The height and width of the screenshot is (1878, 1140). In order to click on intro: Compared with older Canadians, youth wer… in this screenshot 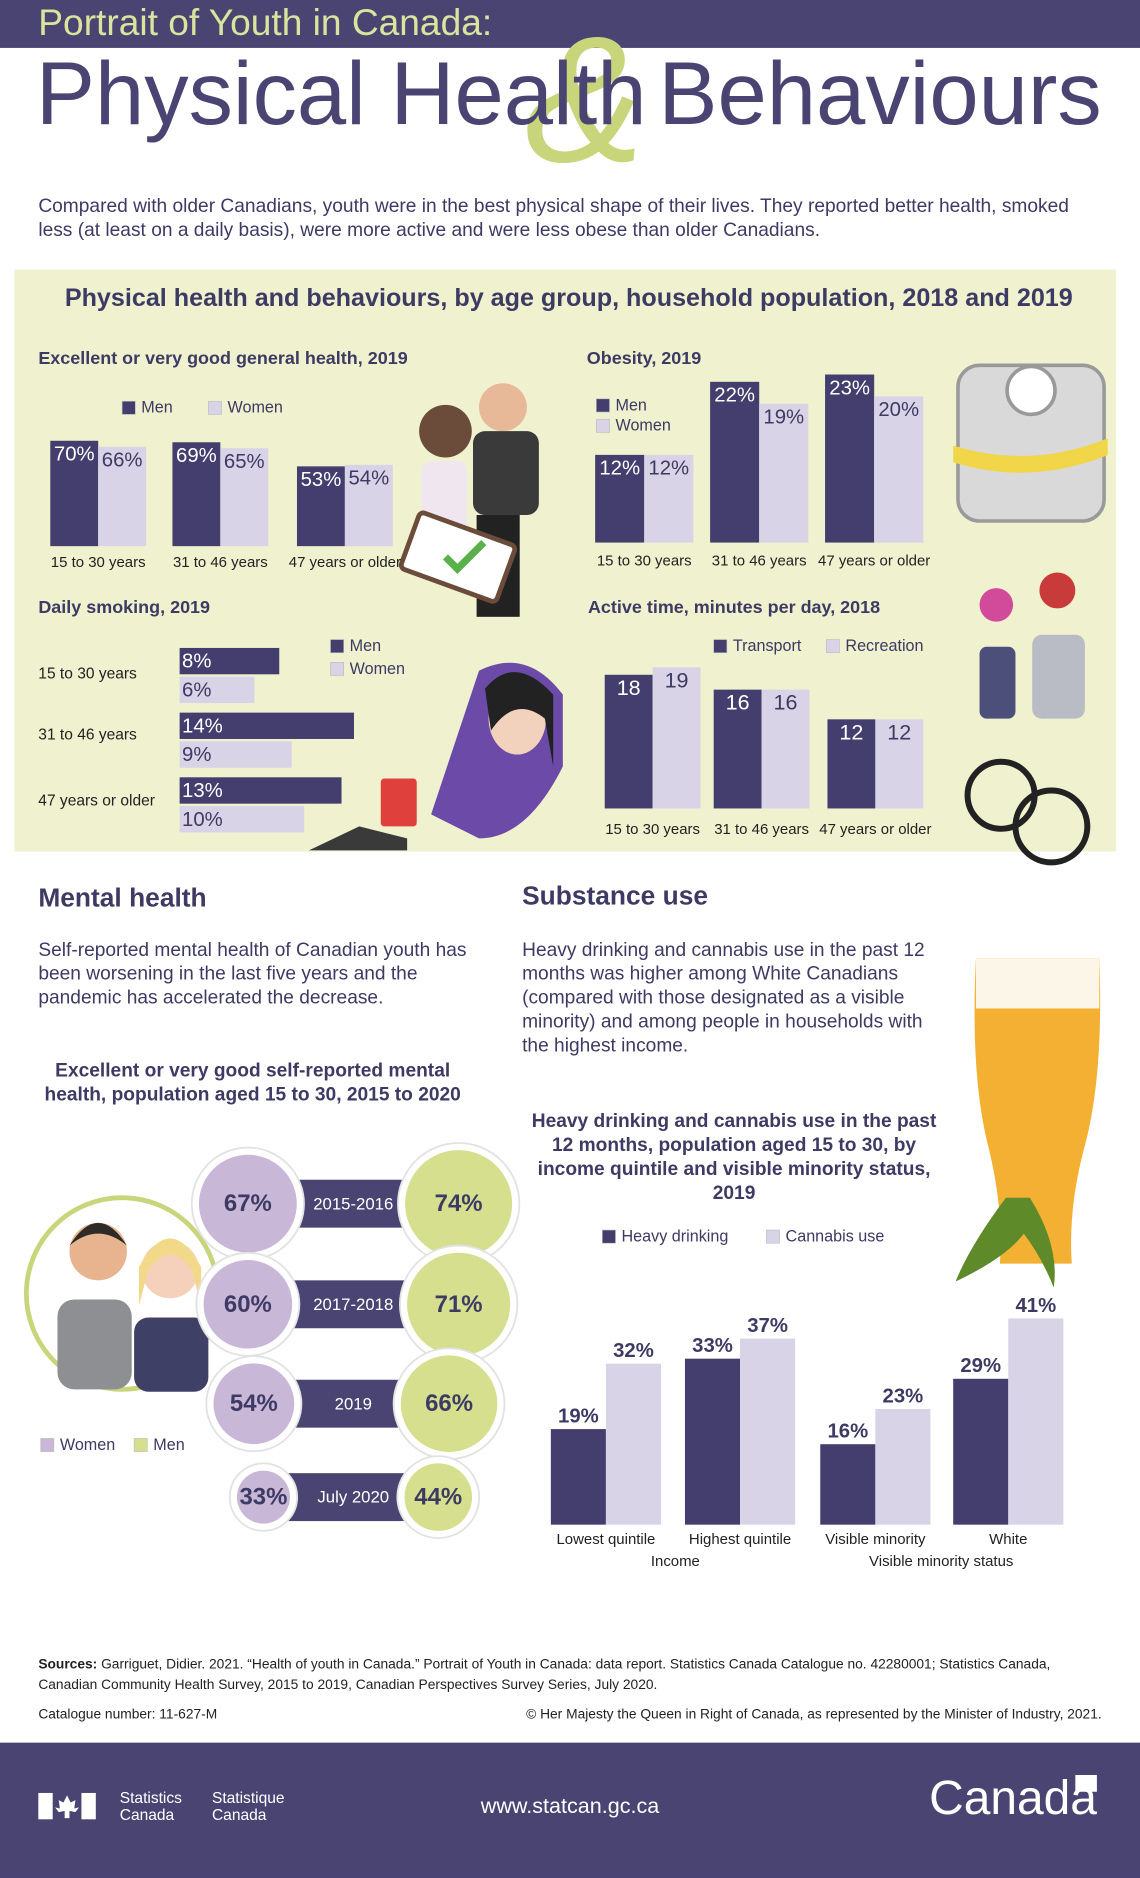, I will do `click(553, 218)`.